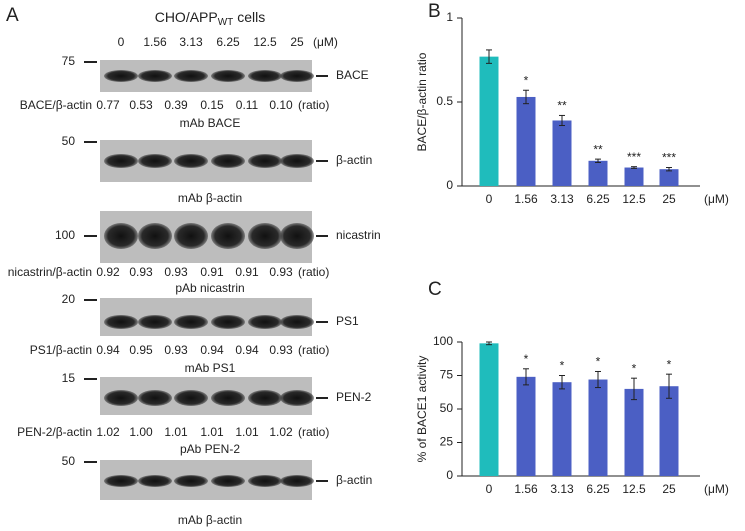 The height and width of the screenshot is (531, 745). Describe the element at coordinates (210, 123) in the screenshot. I see `antibody-label: mAb BACE` at that location.